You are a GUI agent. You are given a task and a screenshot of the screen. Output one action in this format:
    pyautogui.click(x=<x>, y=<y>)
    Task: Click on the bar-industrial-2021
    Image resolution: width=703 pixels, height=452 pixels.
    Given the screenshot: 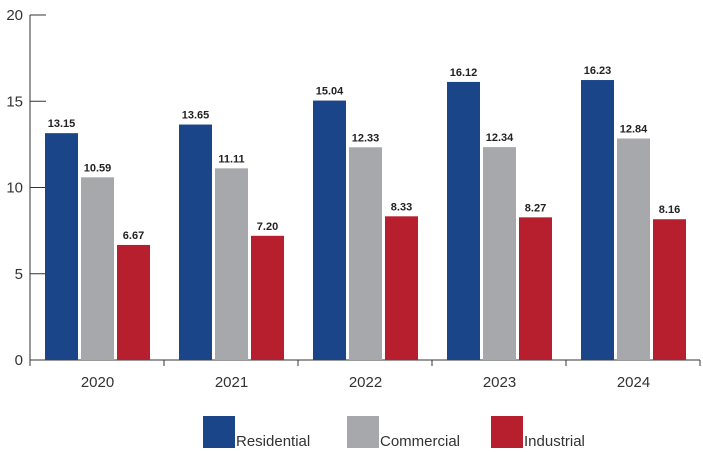 What is the action you would take?
    pyautogui.click(x=267, y=297)
    